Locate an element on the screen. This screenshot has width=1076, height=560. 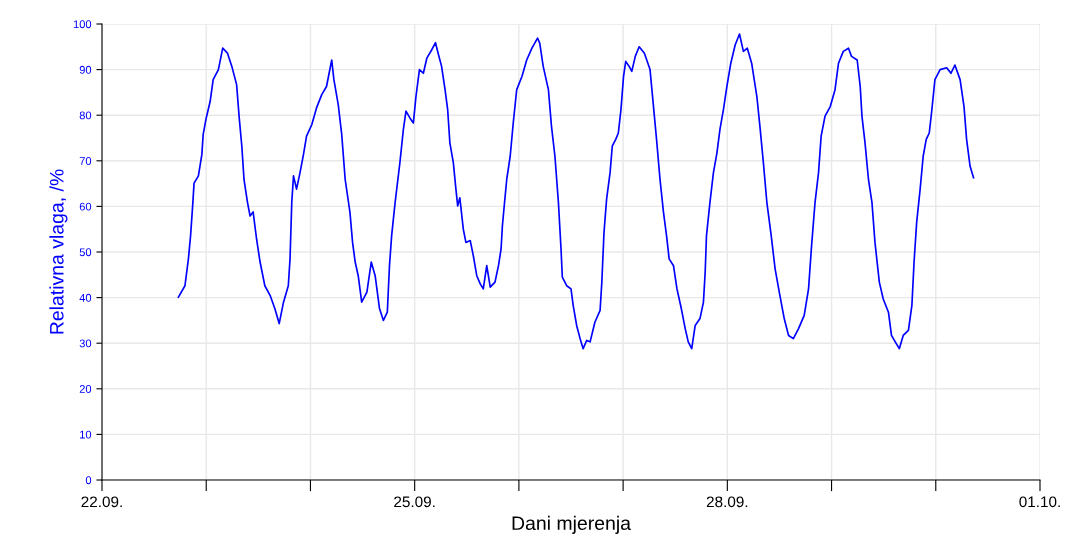
y-tick-label: 90 is located at coordinates (85, 69).